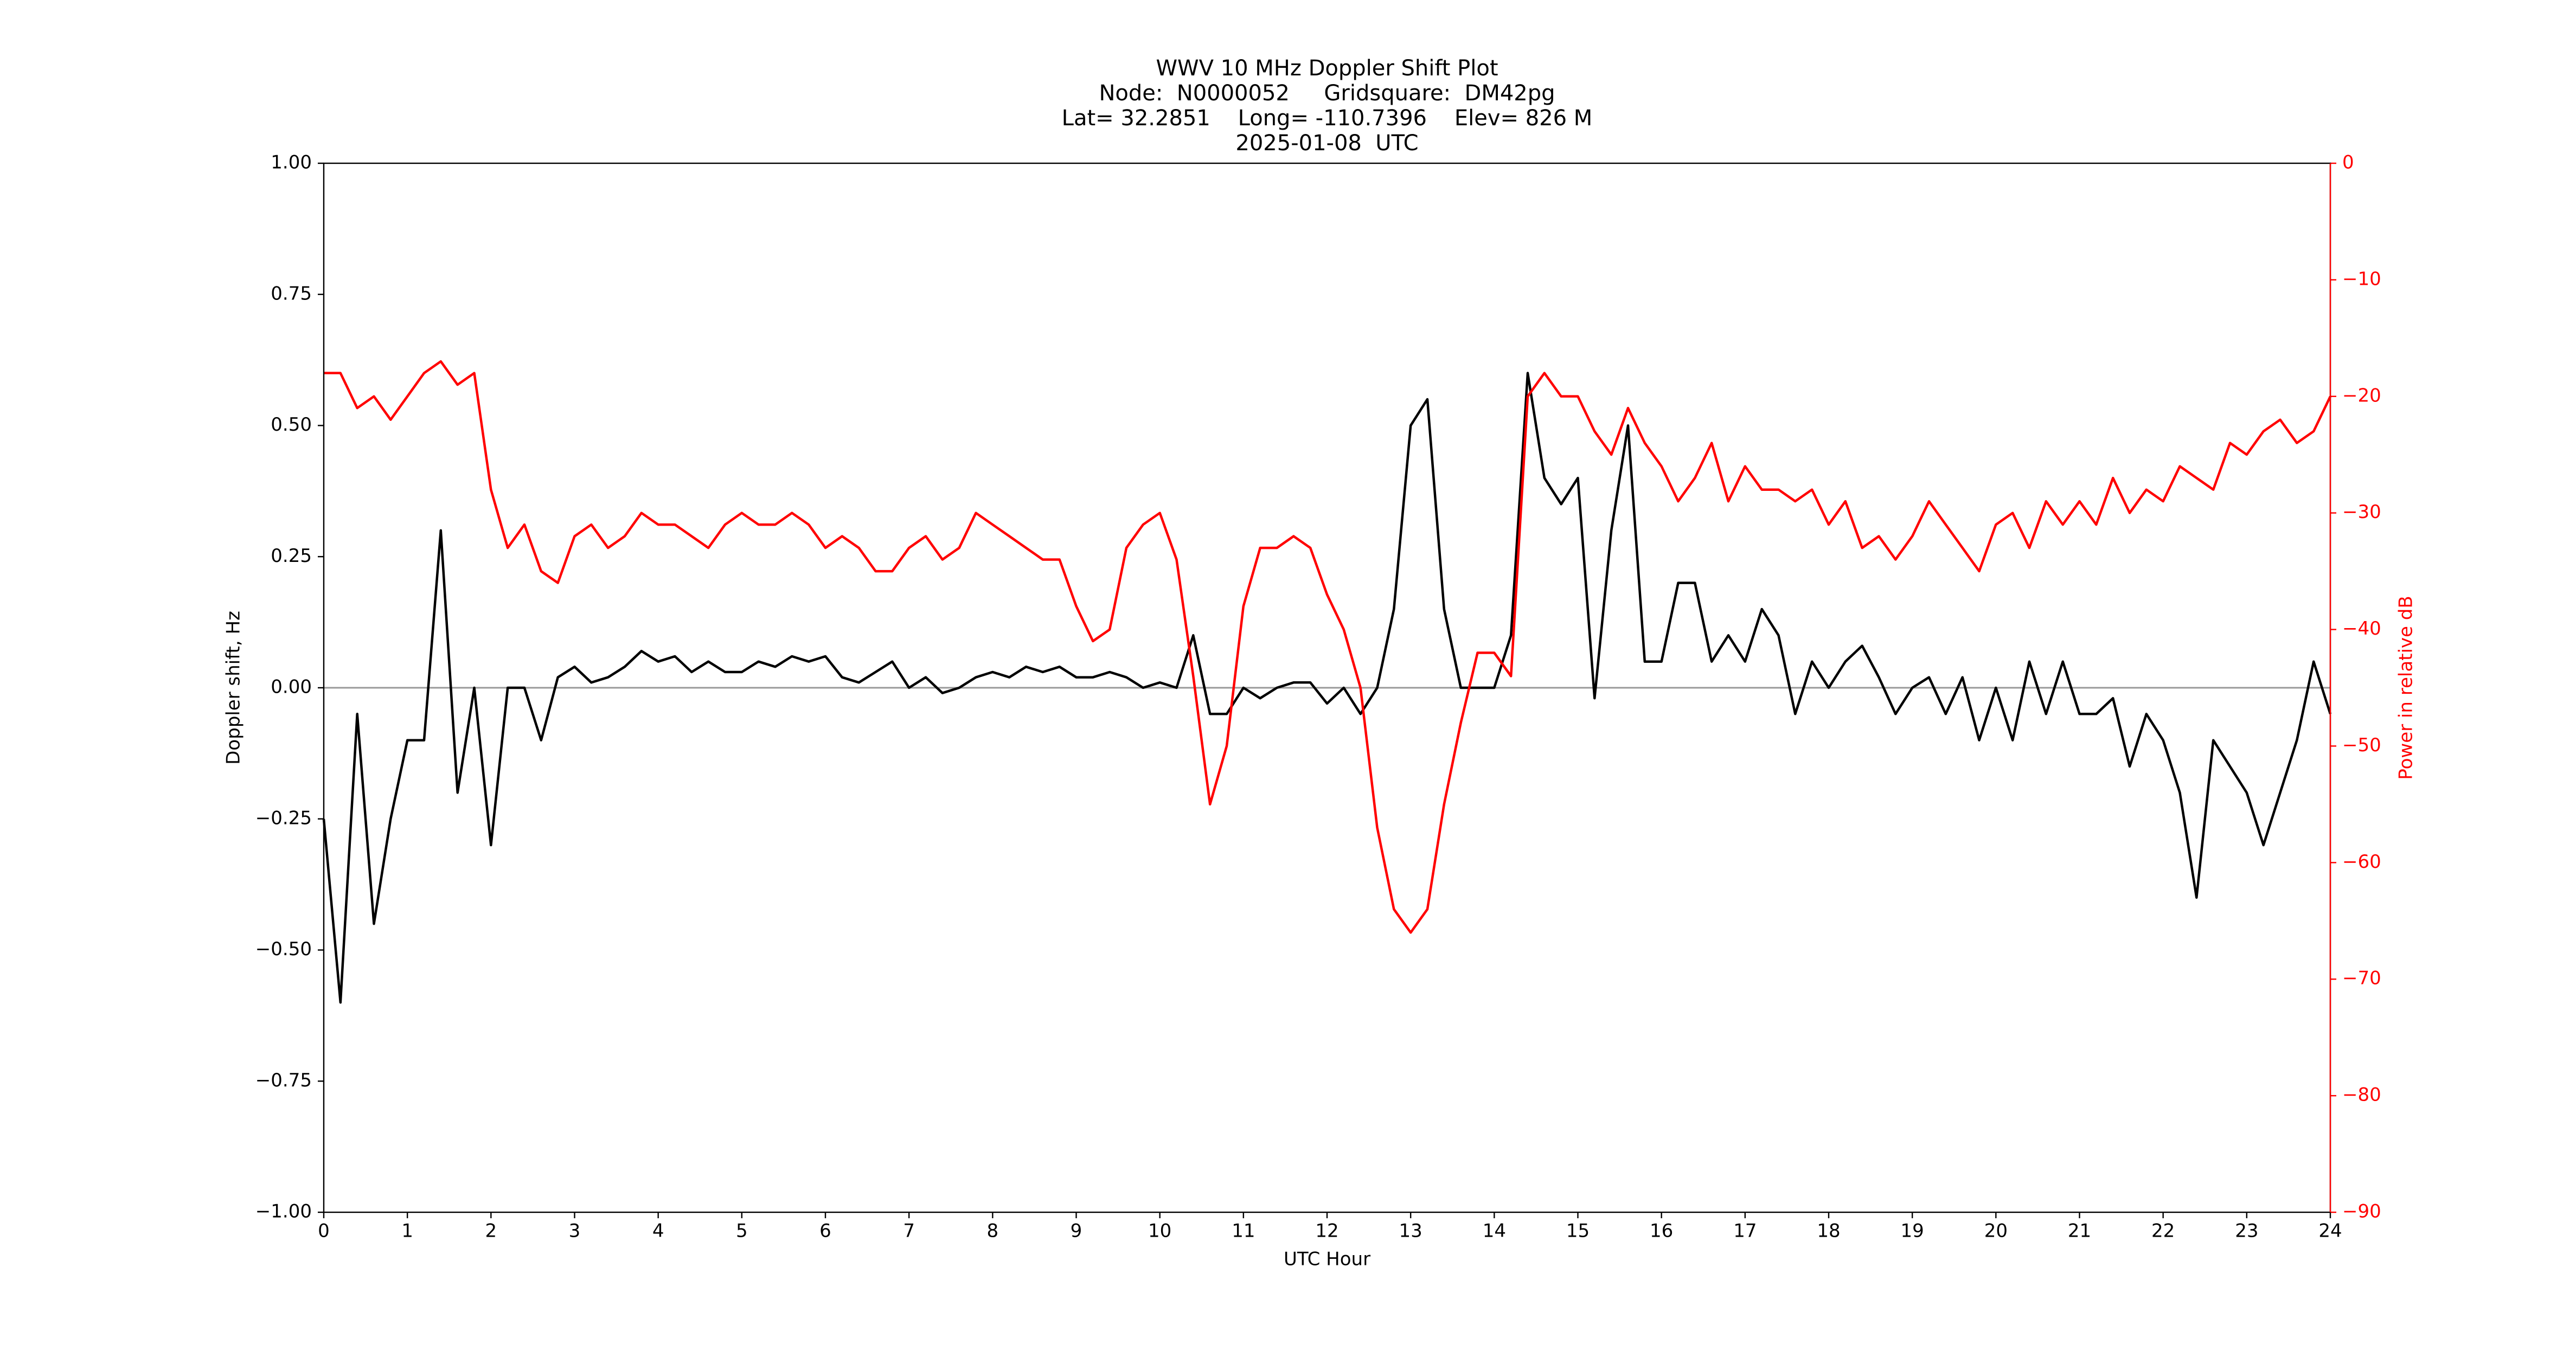 The image size is (2576, 1356). I want to click on y-tick-label: −0.75, so click(283, 1080).